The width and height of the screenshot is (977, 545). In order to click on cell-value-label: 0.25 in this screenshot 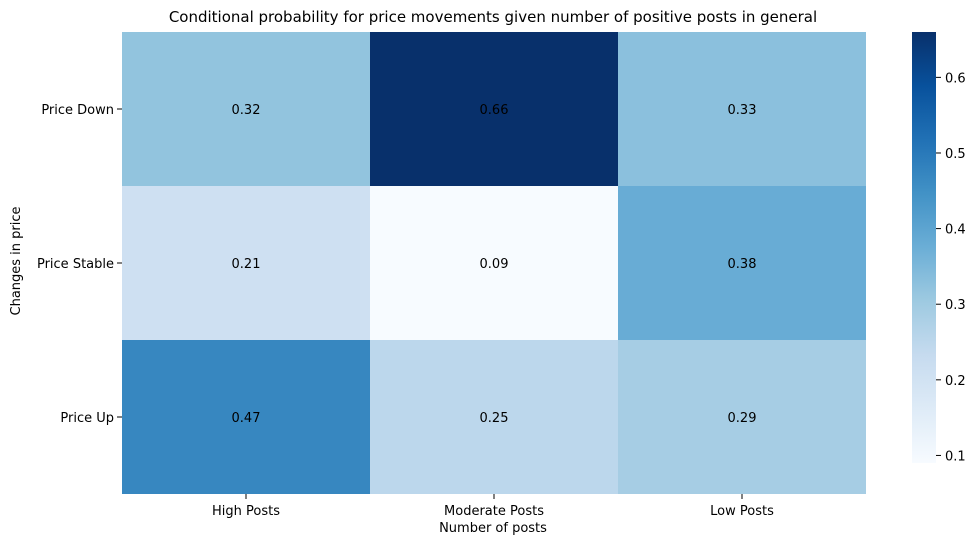, I will do `click(494, 418)`.